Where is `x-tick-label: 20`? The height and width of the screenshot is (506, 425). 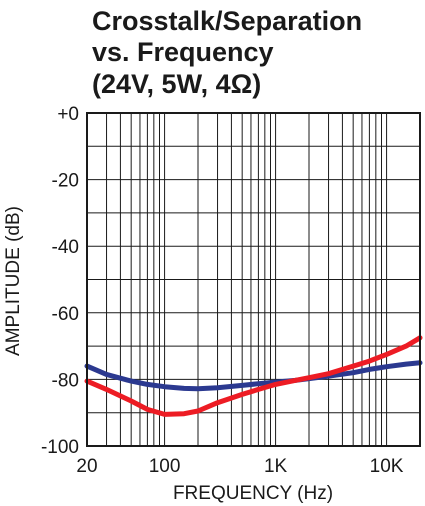
x-tick-label: 20 is located at coordinates (86, 466).